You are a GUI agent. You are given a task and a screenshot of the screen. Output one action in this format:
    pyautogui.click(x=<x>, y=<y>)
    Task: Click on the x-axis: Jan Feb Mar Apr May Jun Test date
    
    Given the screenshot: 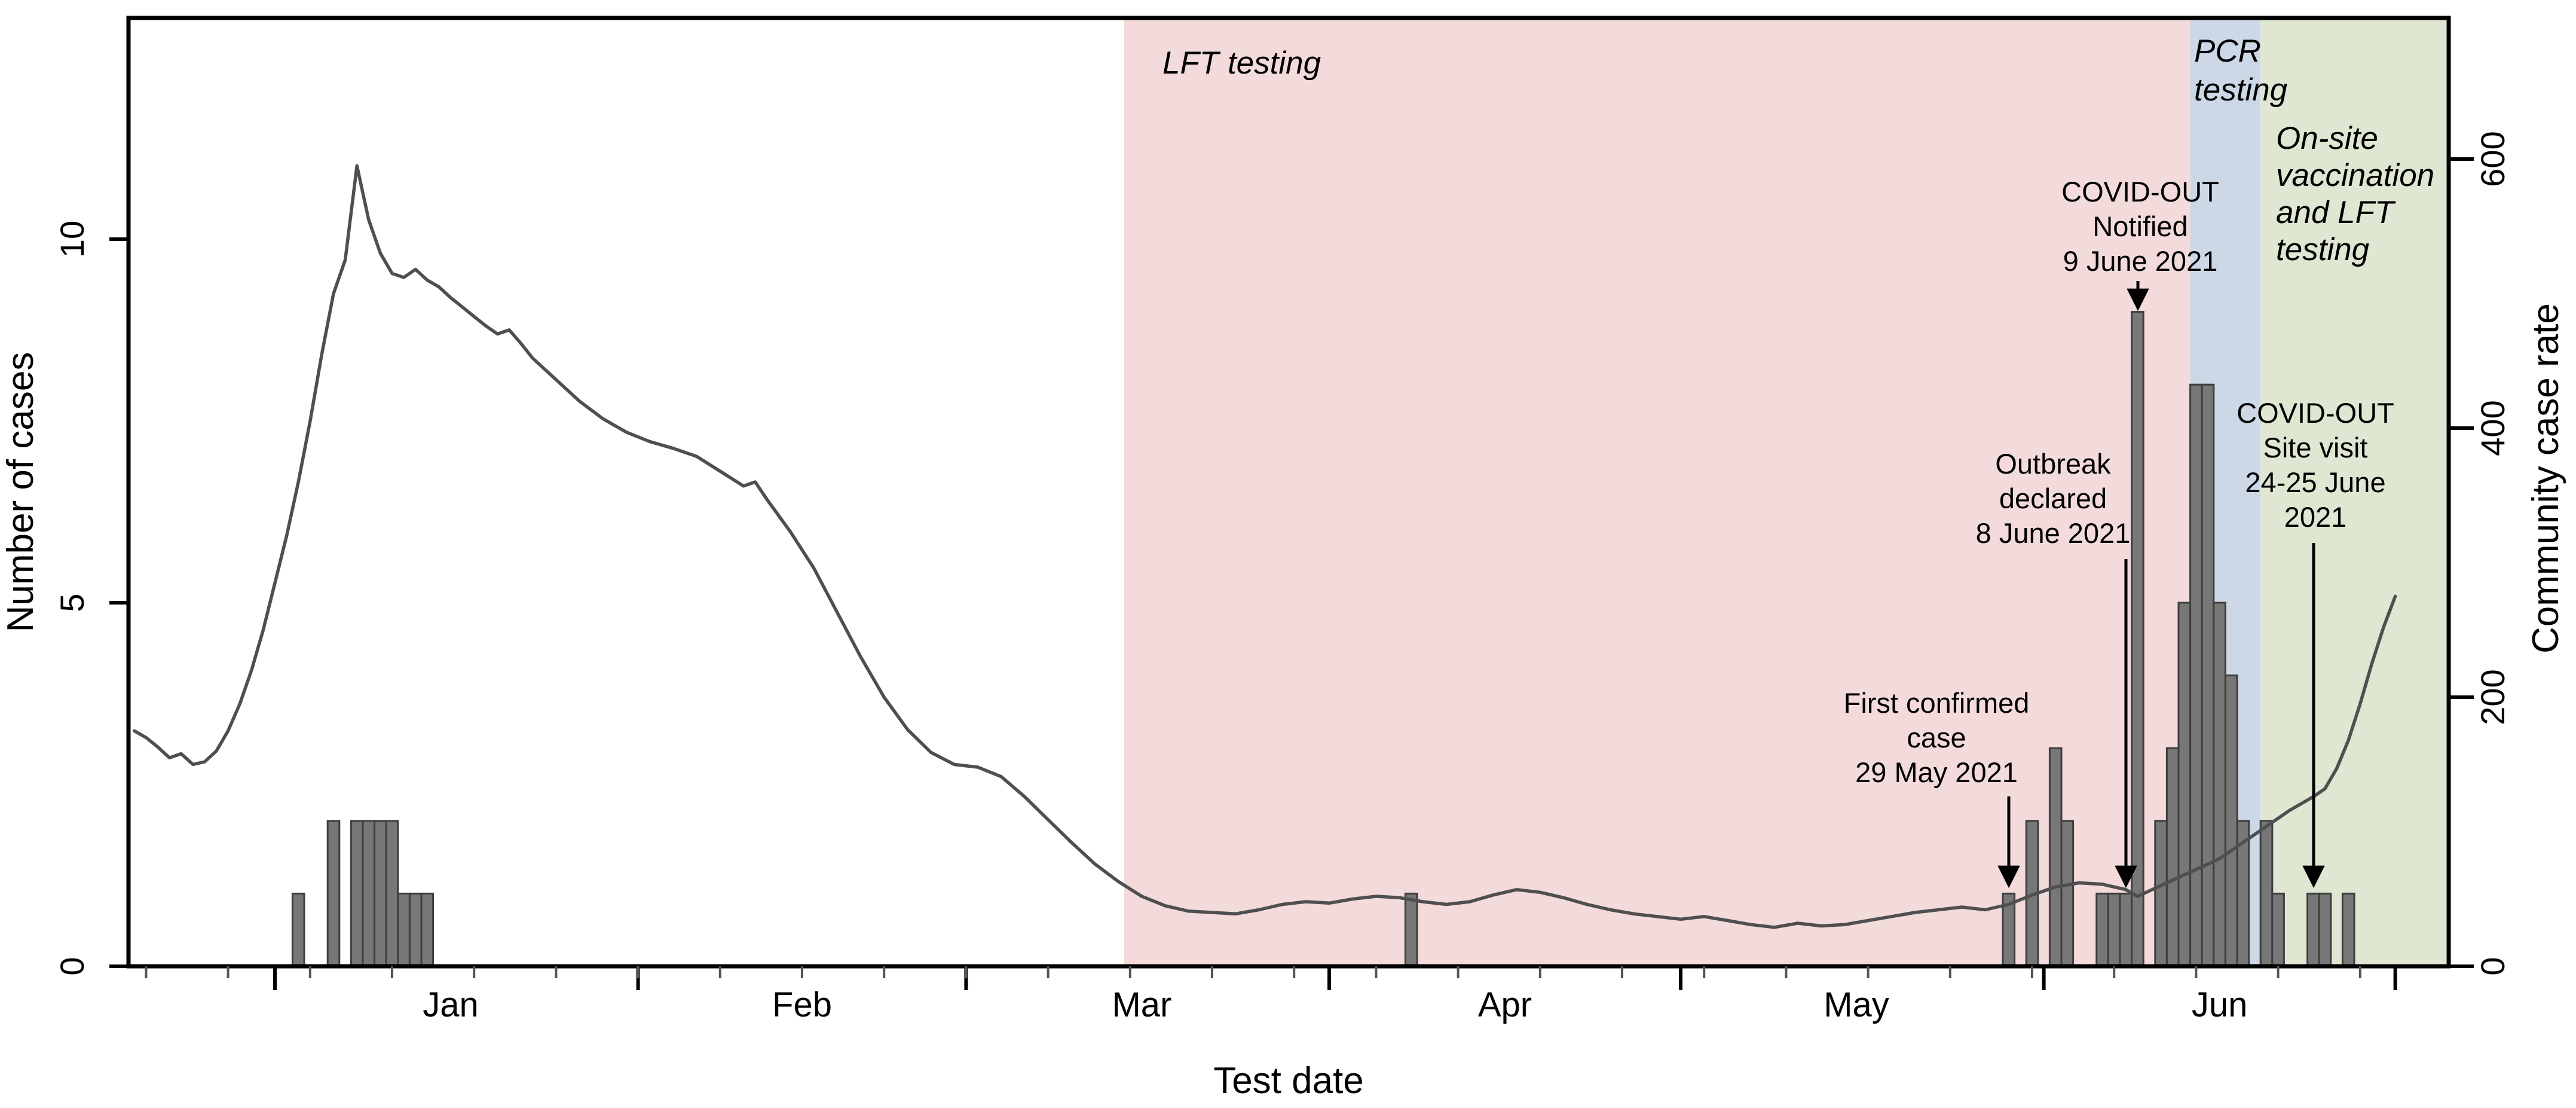 What is the action you would take?
    pyautogui.click(x=1271, y=1033)
    